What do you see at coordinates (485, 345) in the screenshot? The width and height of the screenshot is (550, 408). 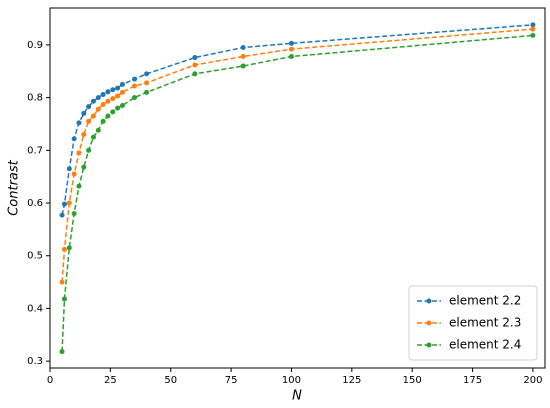 I see `legend-label: element 2.4` at bounding box center [485, 345].